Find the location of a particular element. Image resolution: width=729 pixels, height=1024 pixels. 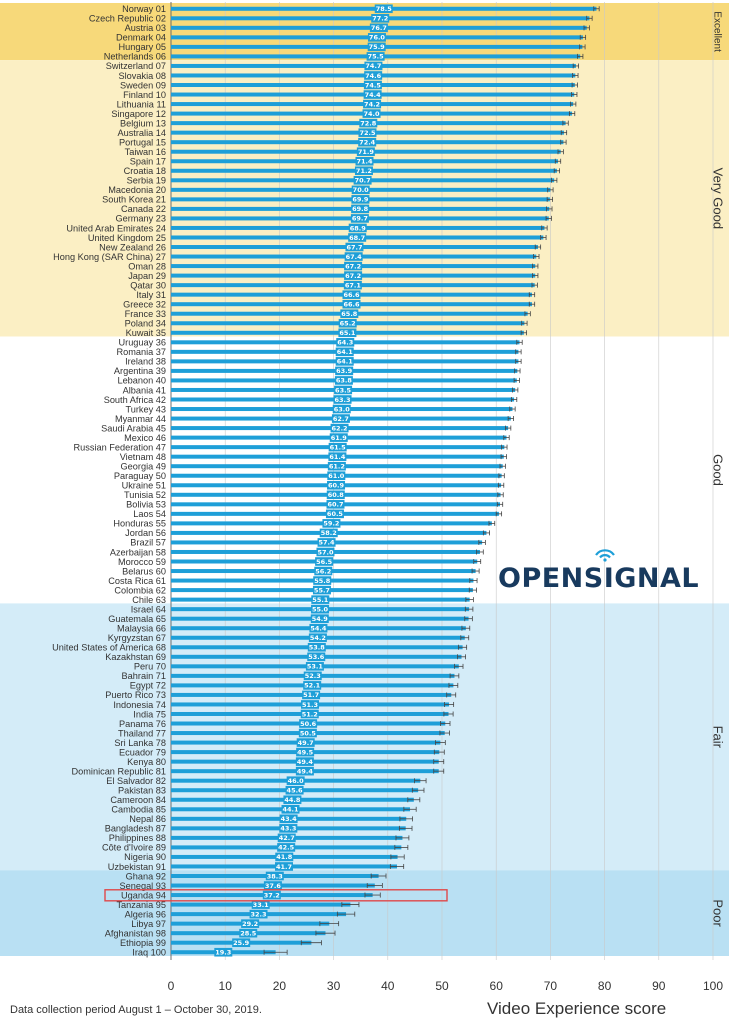

category-label: Nigeria 90 is located at coordinates (145, 857).